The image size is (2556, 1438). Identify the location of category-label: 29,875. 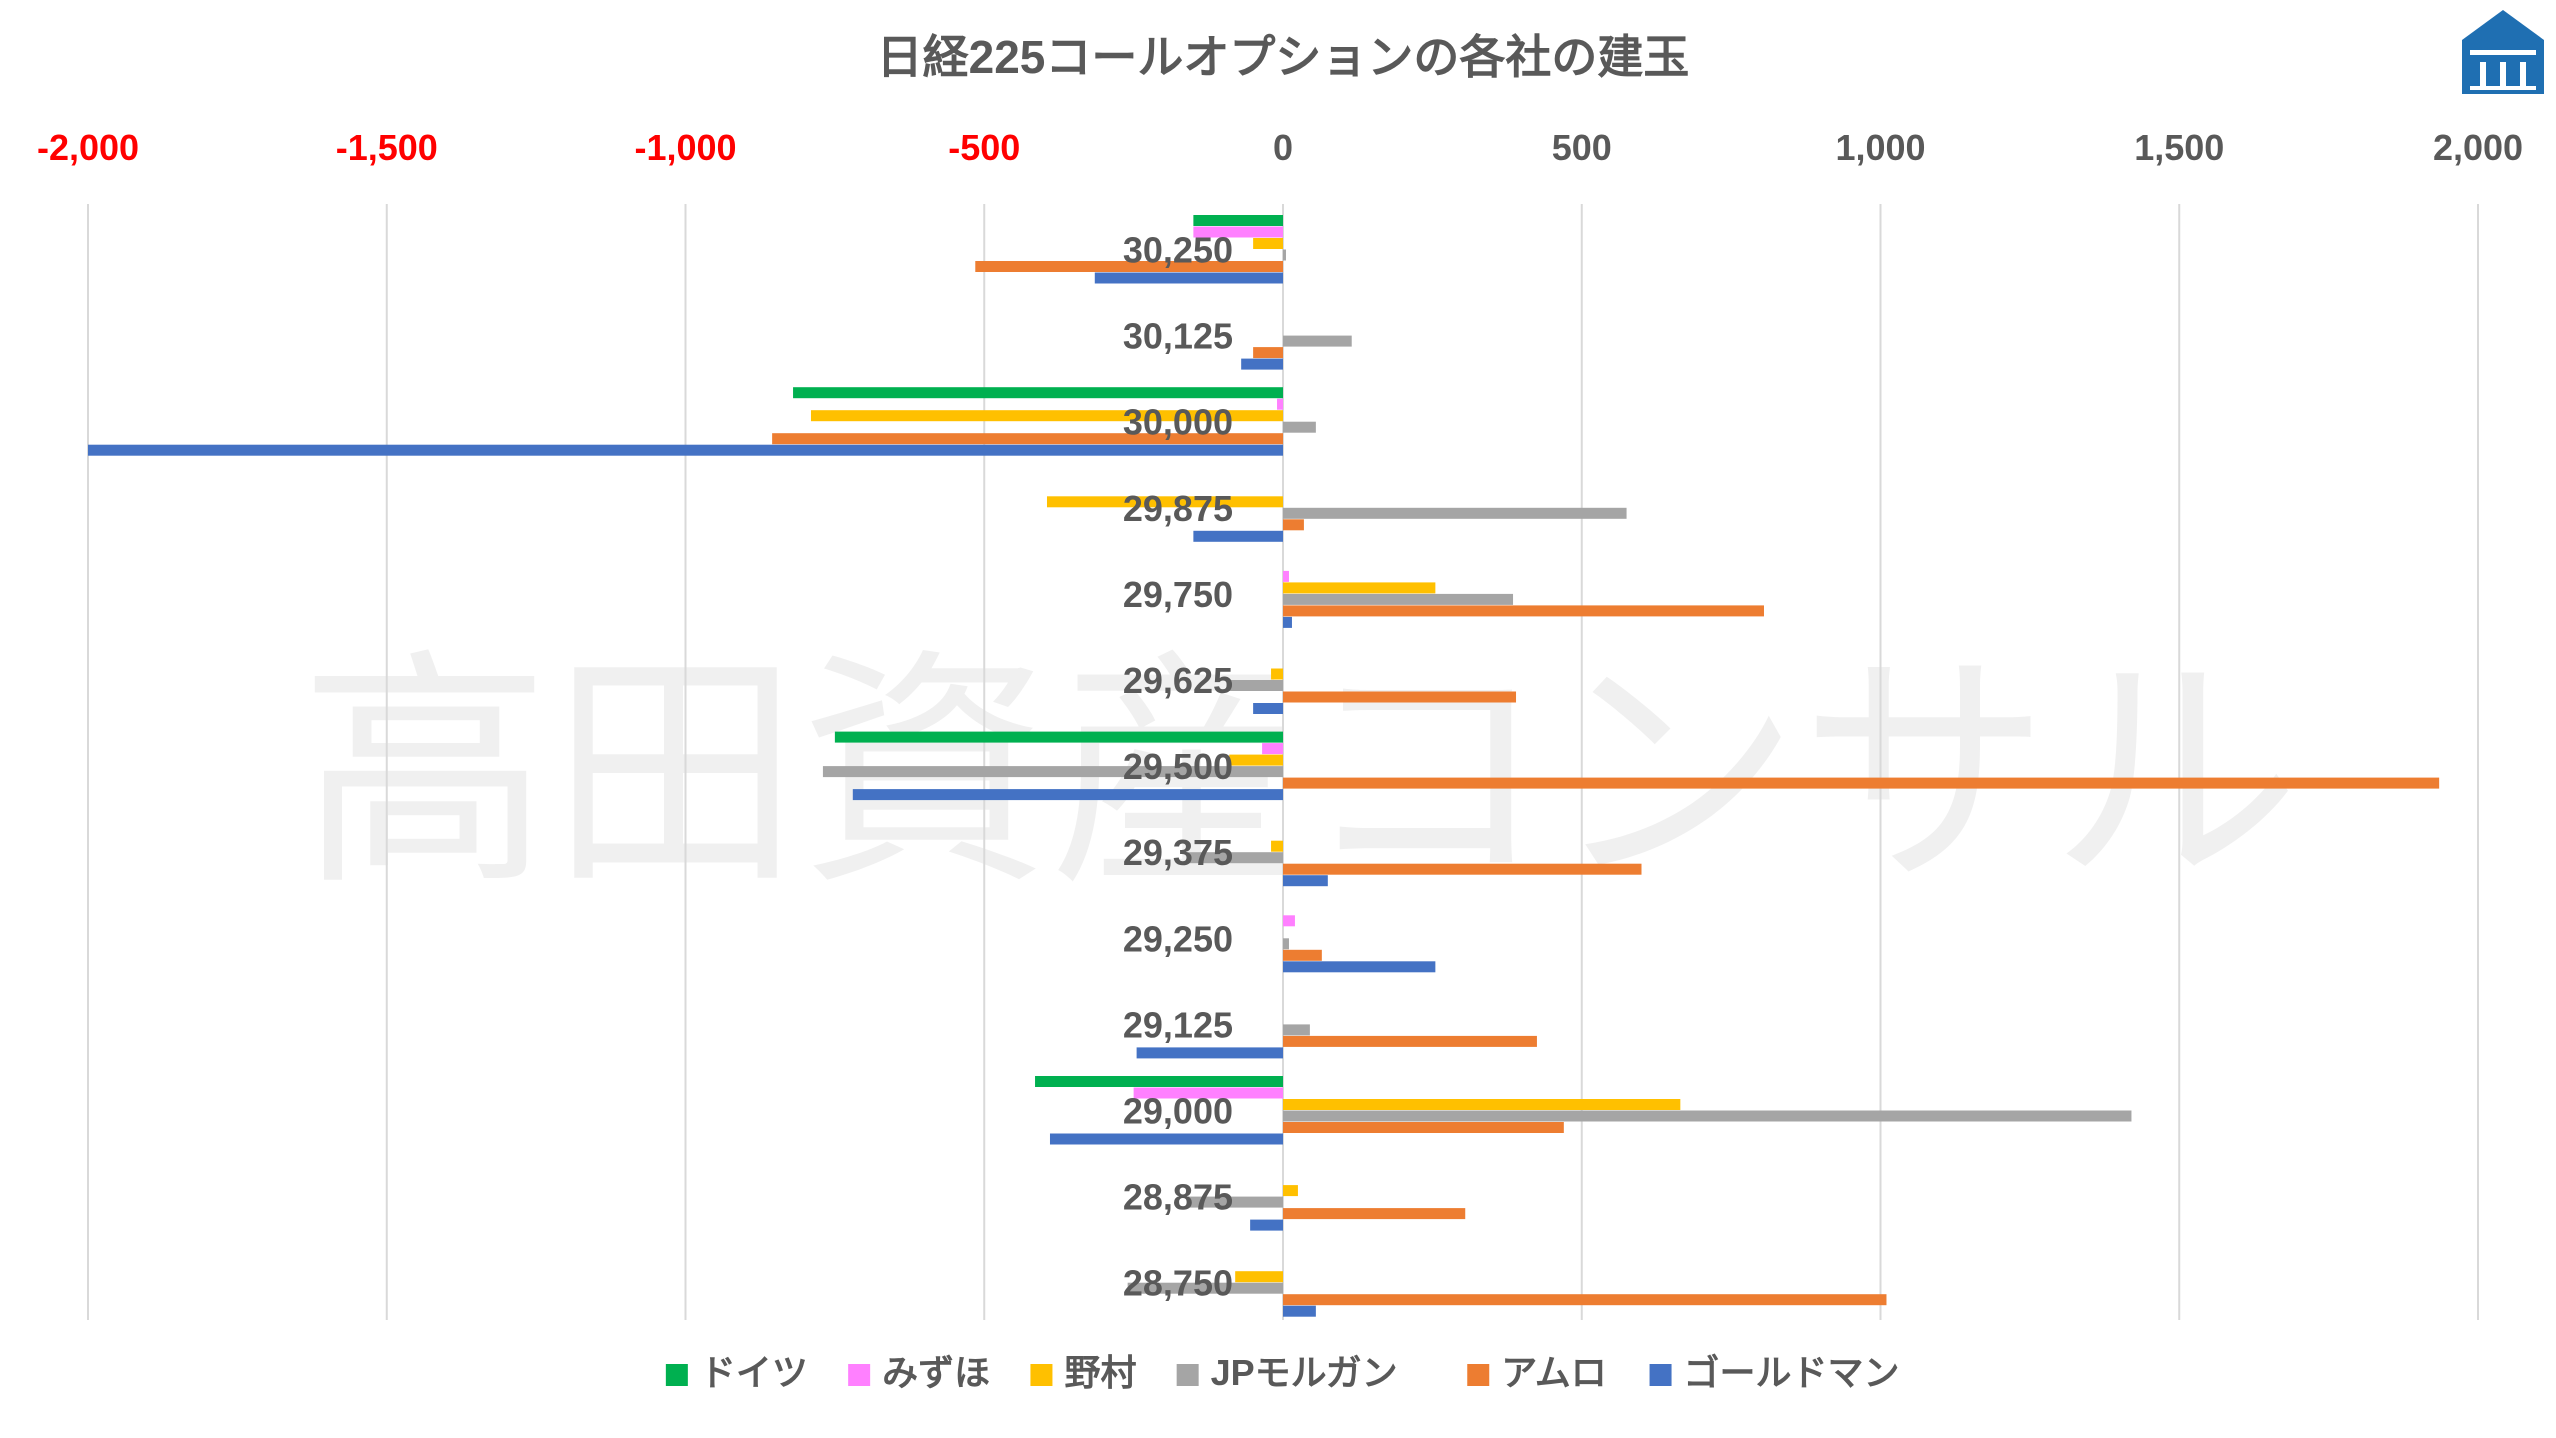
(1178, 508).